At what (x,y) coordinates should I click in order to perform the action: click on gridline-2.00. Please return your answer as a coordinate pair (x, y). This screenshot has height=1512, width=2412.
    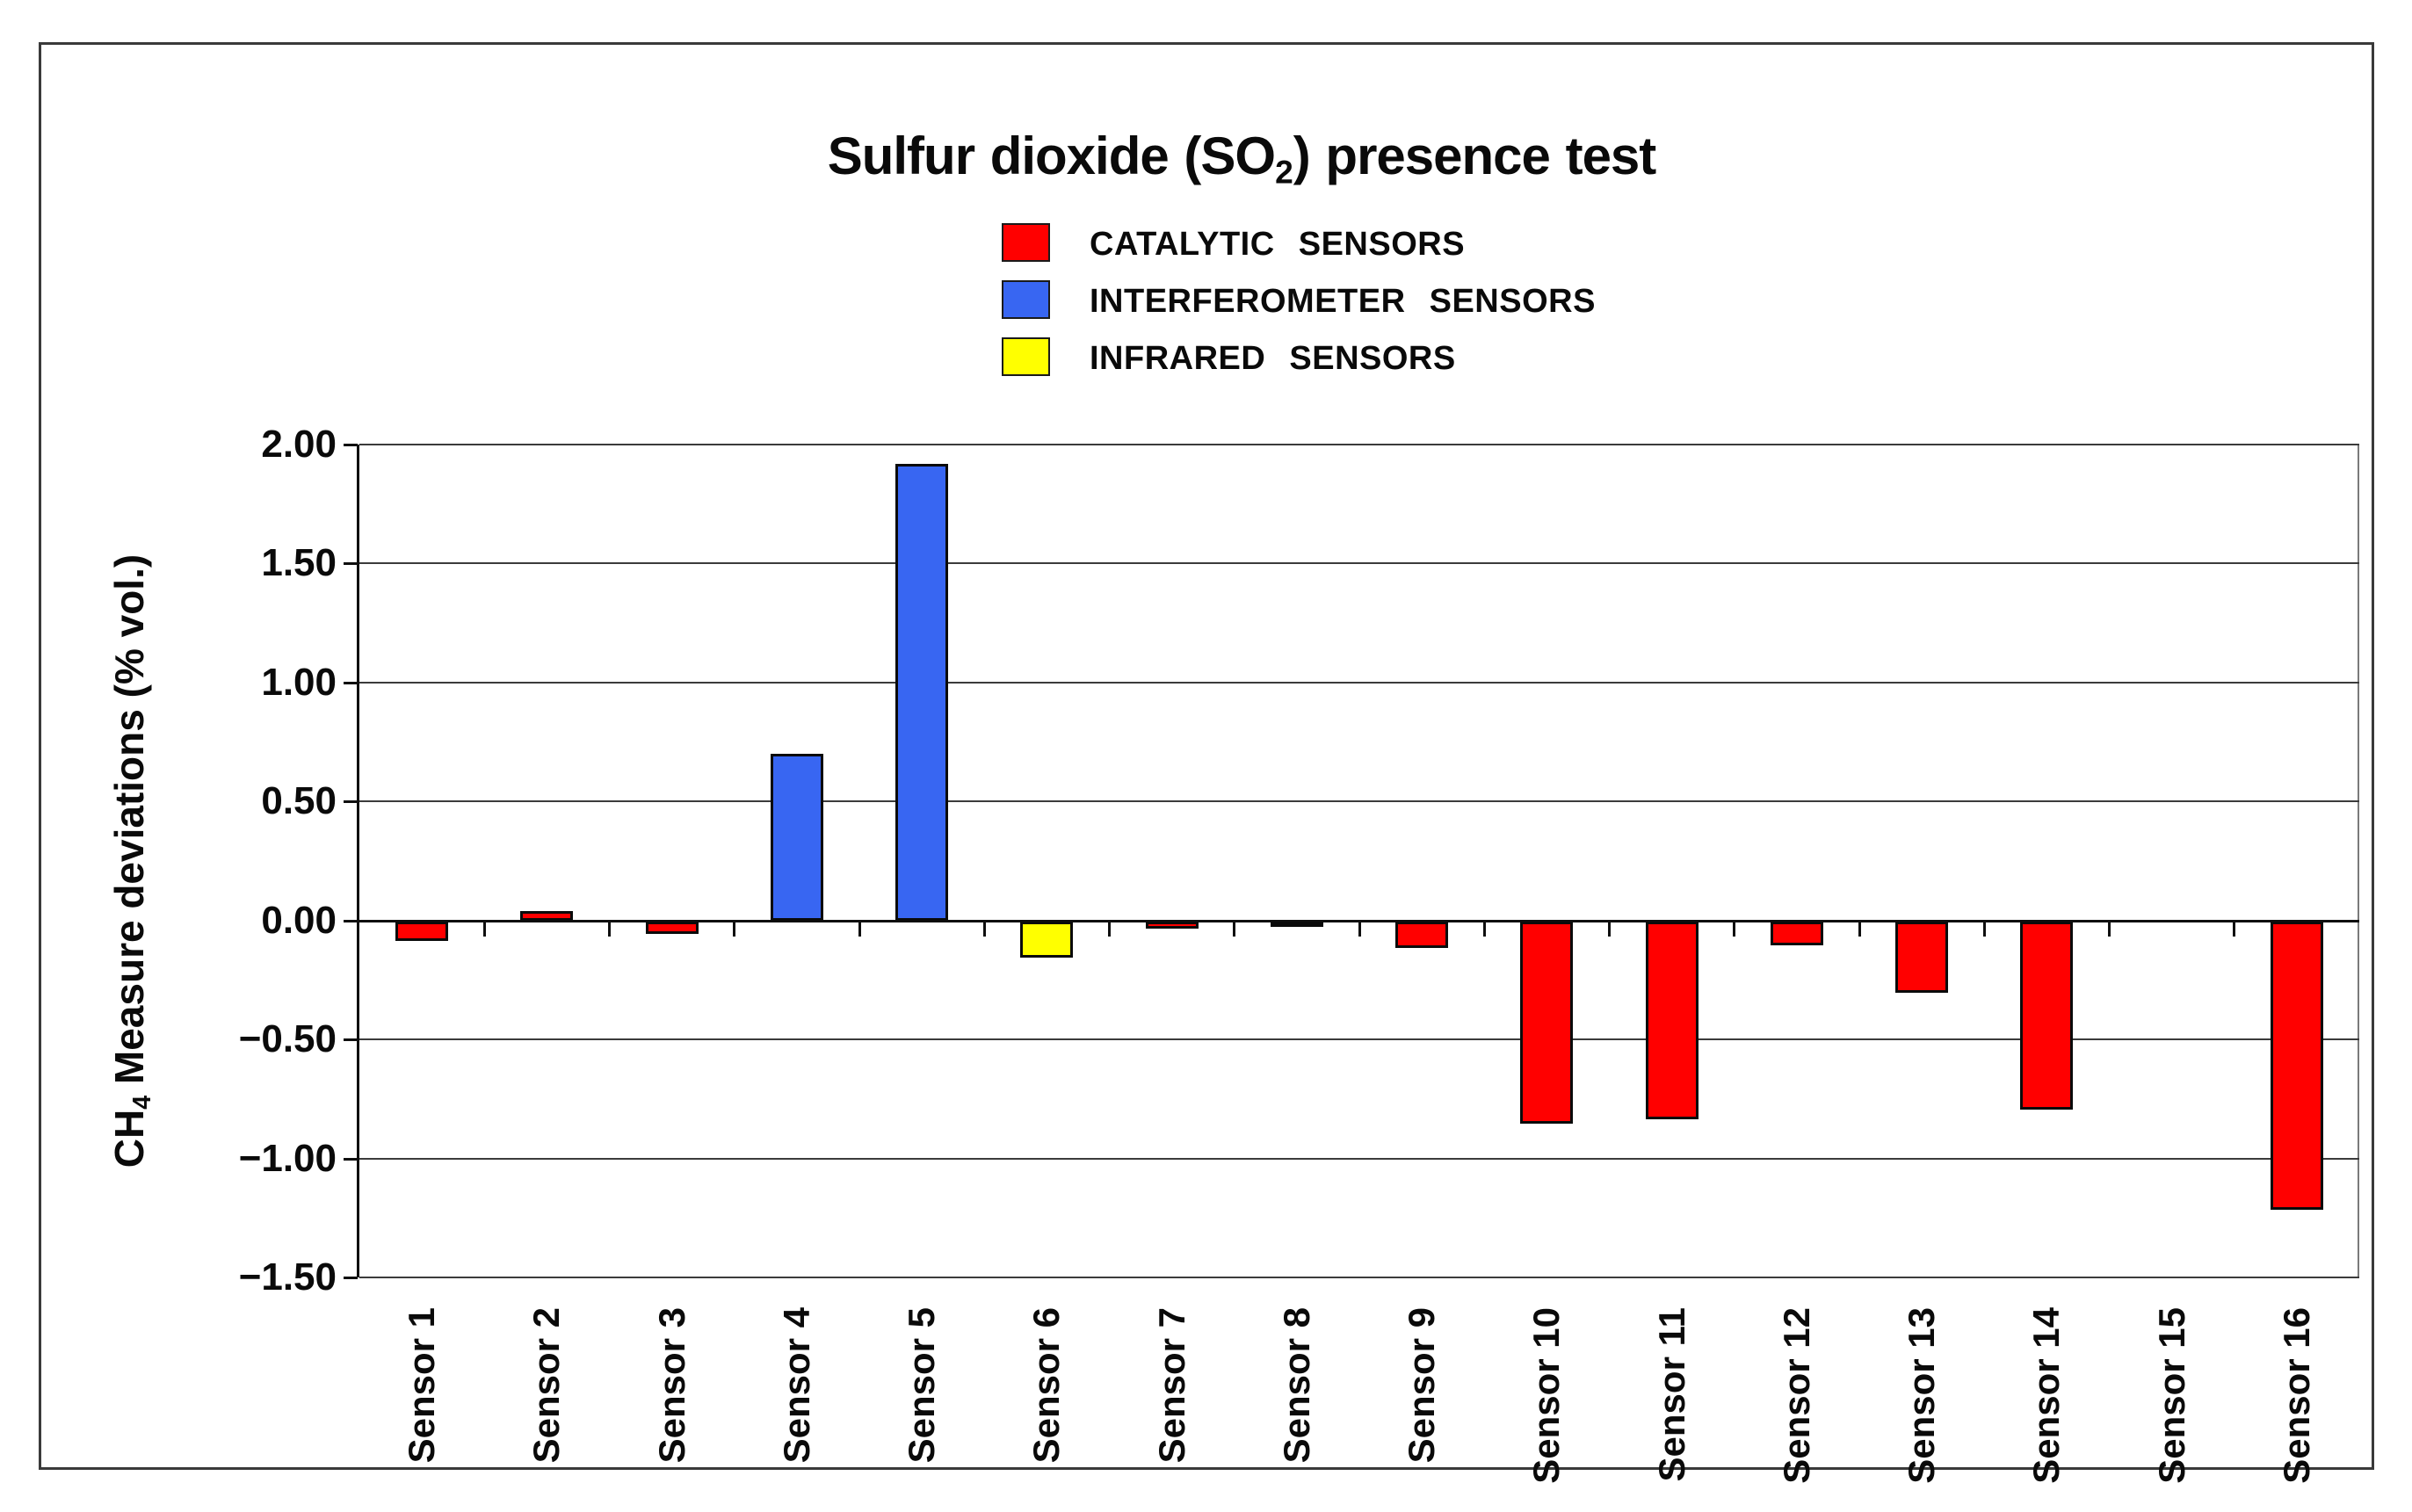
    Looking at the image, I should click on (1359, 444).